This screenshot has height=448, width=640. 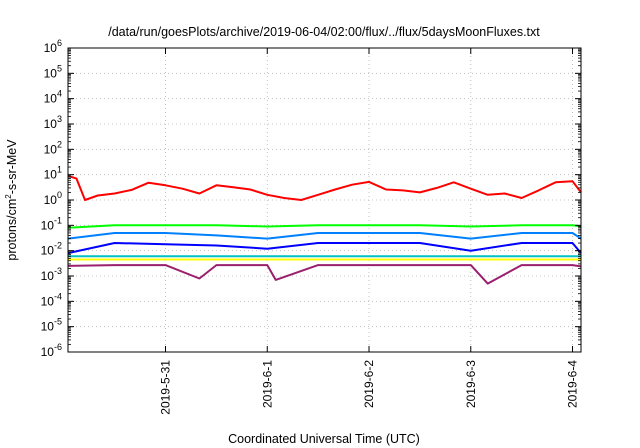 I want to click on y-tick-label: 10⁻³, so click(x=51, y=274).